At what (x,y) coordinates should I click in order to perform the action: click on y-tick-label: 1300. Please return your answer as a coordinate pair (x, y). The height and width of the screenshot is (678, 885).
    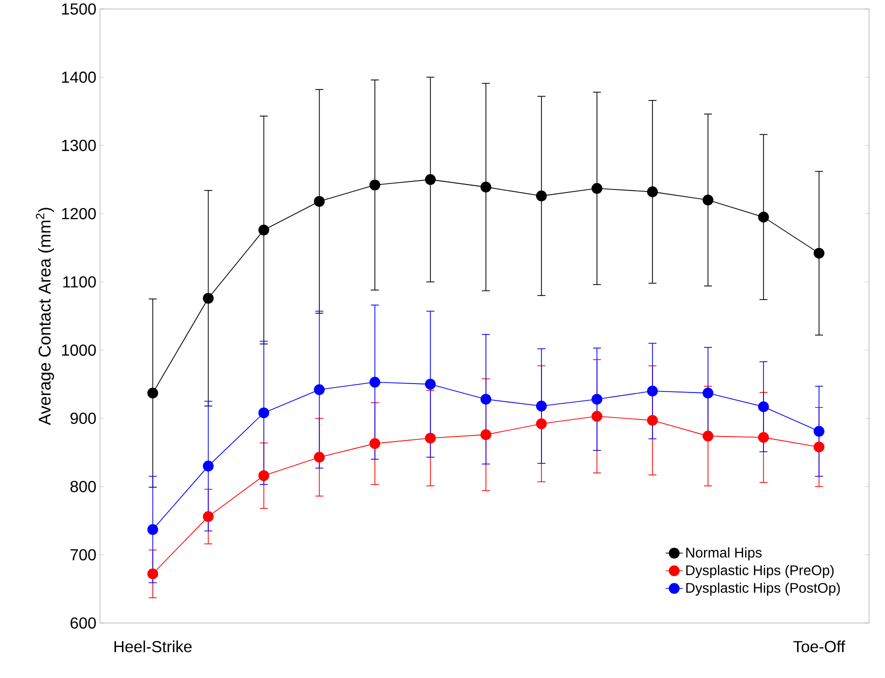
    Looking at the image, I should click on (79, 146).